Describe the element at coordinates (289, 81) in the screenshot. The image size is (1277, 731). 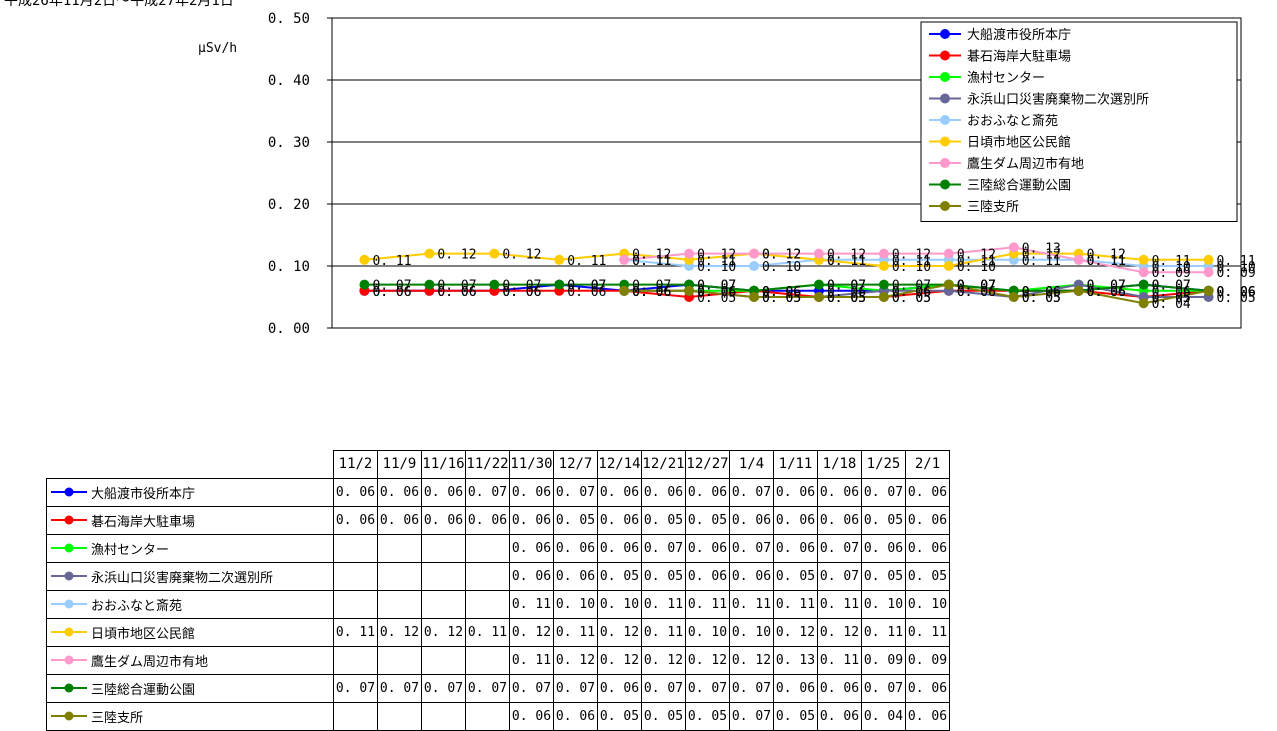
I see `y-tick-label: 0. 40` at that location.